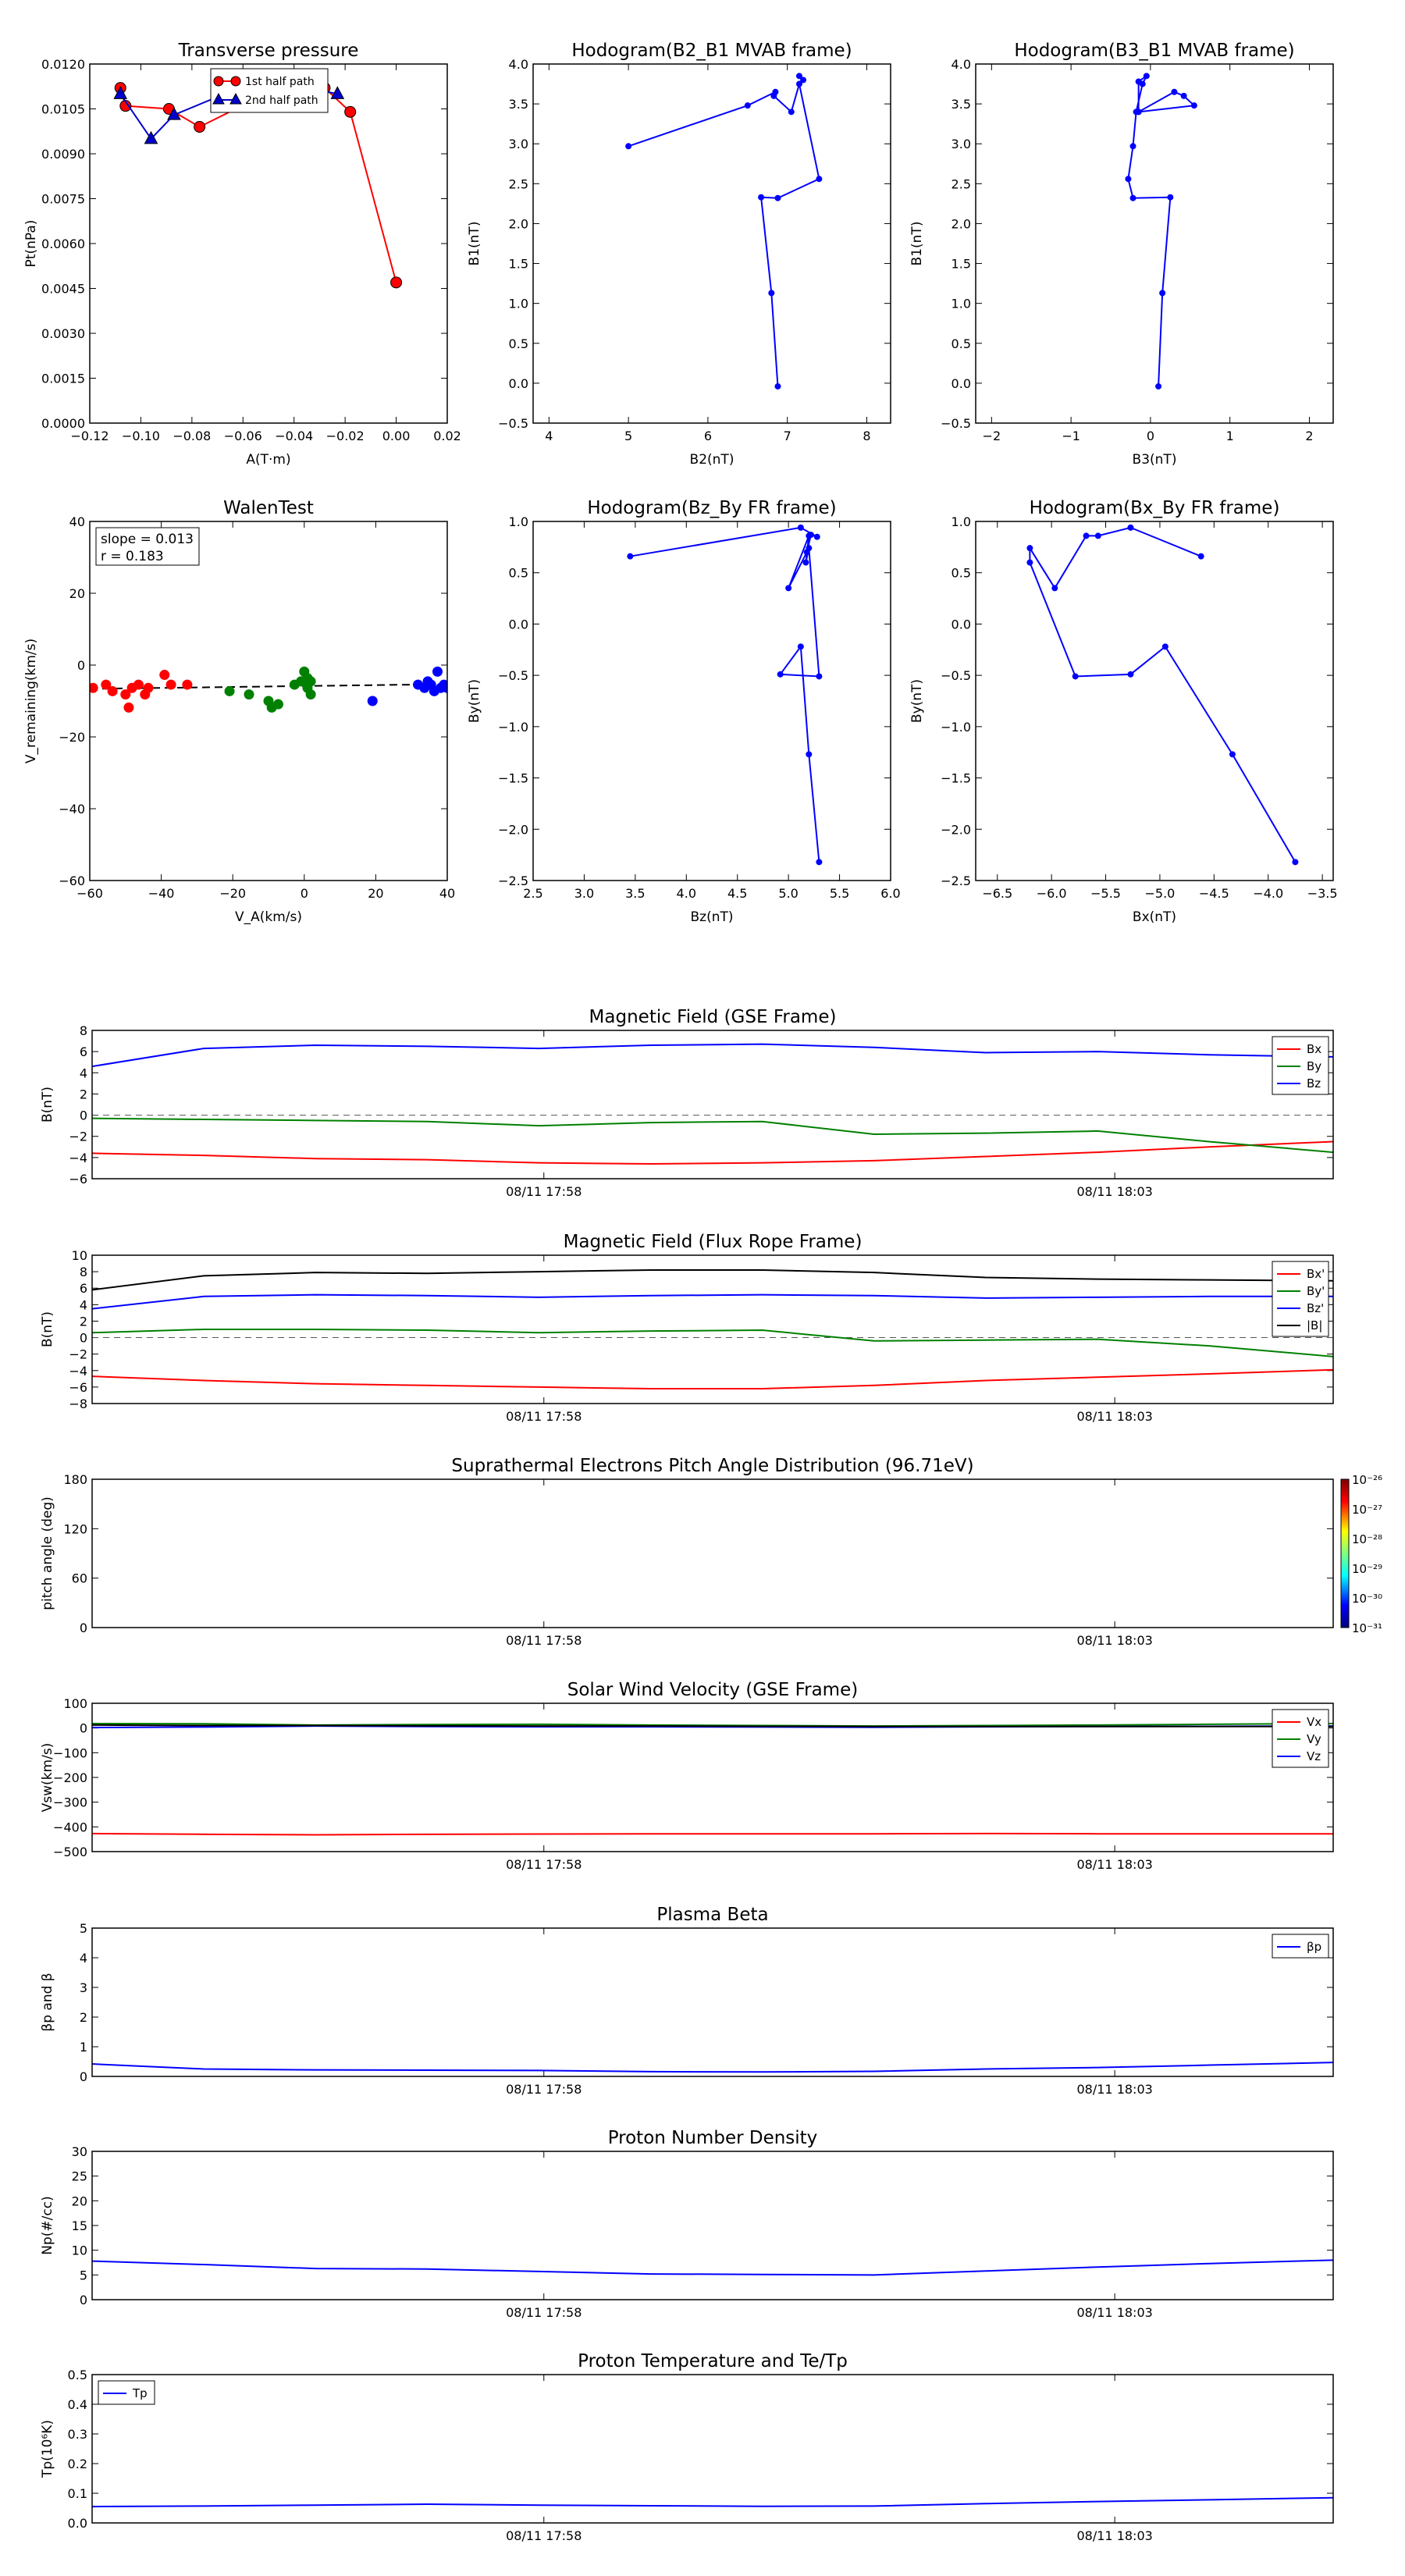 The width and height of the screenshot is (1405, 2576). I want to click on x-tick-label: −5.0, so click(1160, 893).